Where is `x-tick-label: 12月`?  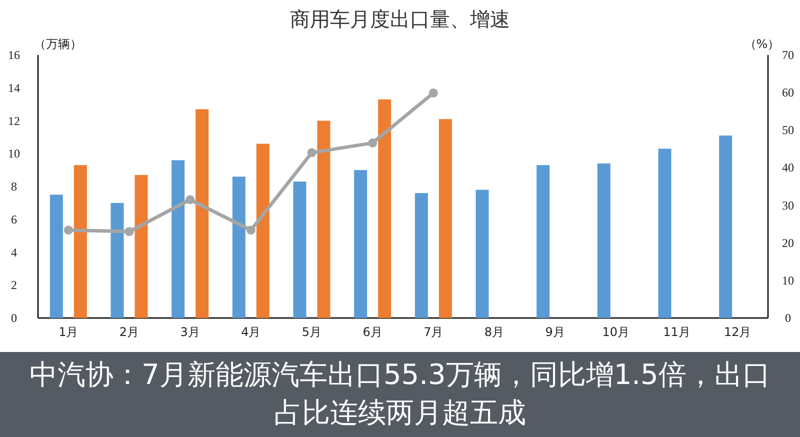
x-tick-label: 12月 is located at coordinates (738, 332).